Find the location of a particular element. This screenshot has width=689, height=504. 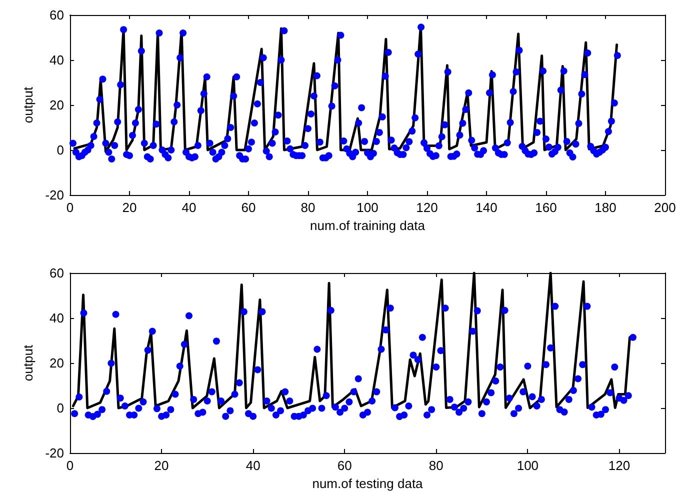

x-tick-label: 180 is located at coordinates (605, 207).